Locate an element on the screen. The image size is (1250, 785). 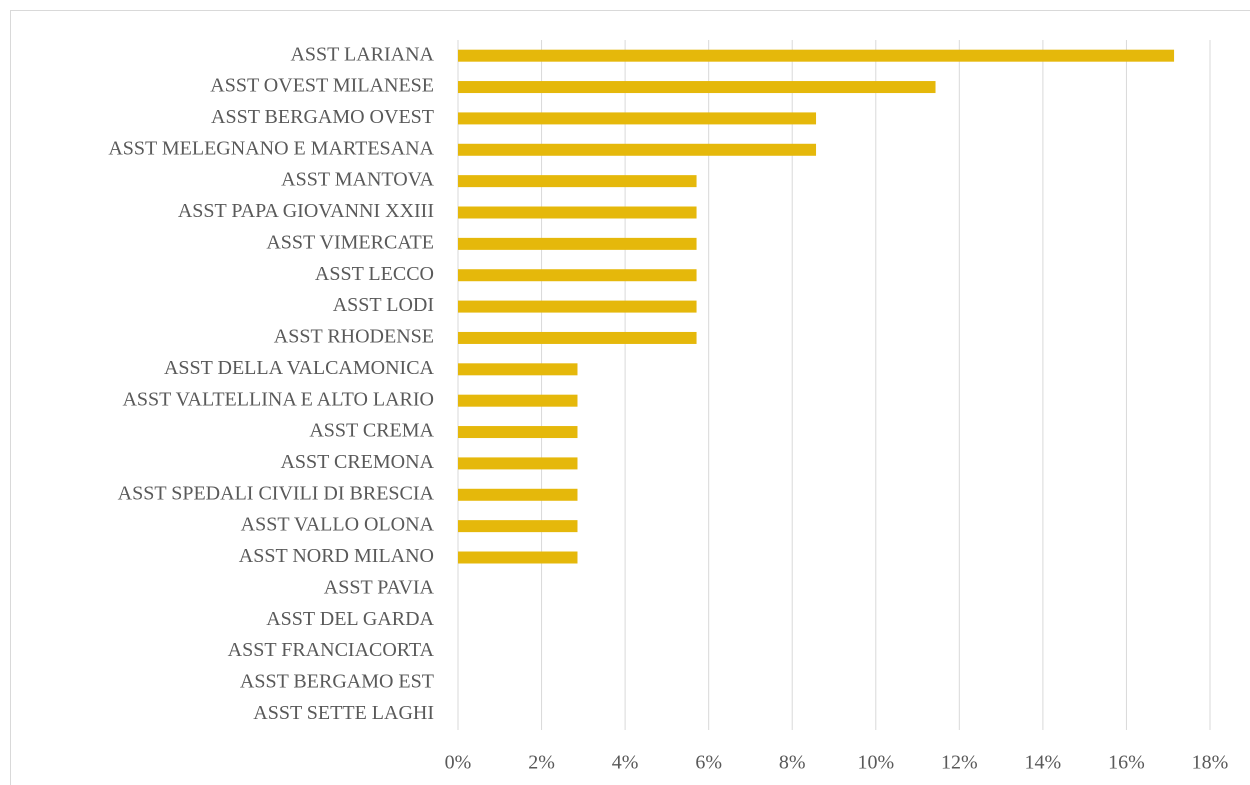
y-tick-label: ASST SETTE LAGHI is located at coordinates (343, 713).